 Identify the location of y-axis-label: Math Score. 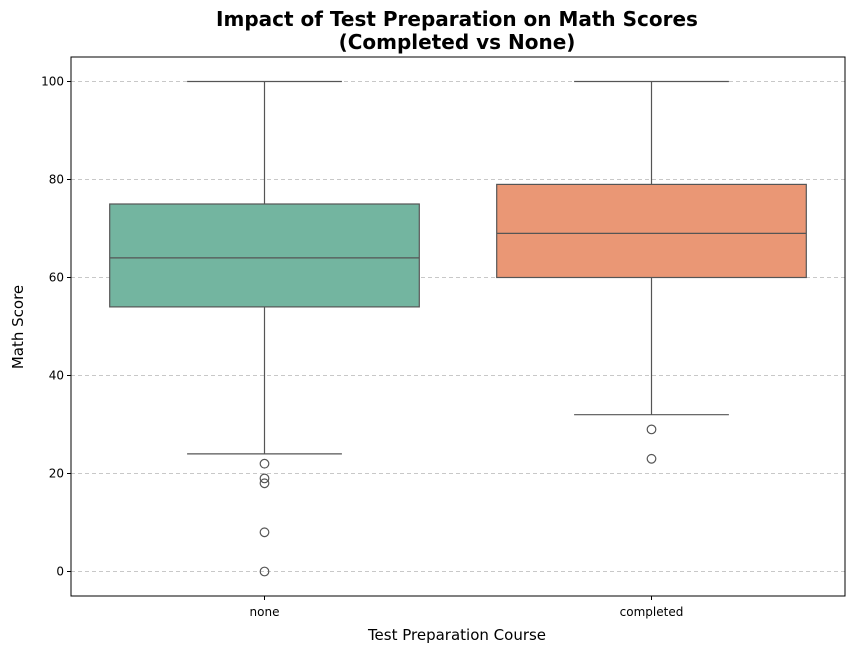
(18, 327).